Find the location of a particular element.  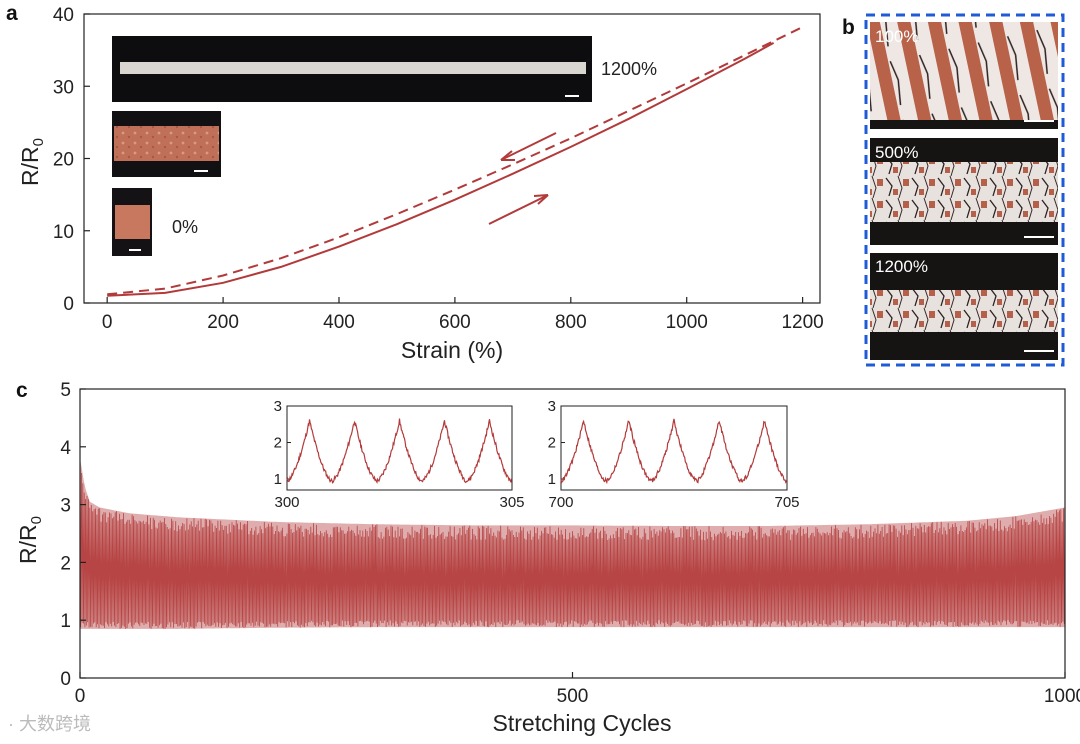

panel-b-dashed-frame is located at coordinates (964, 190).